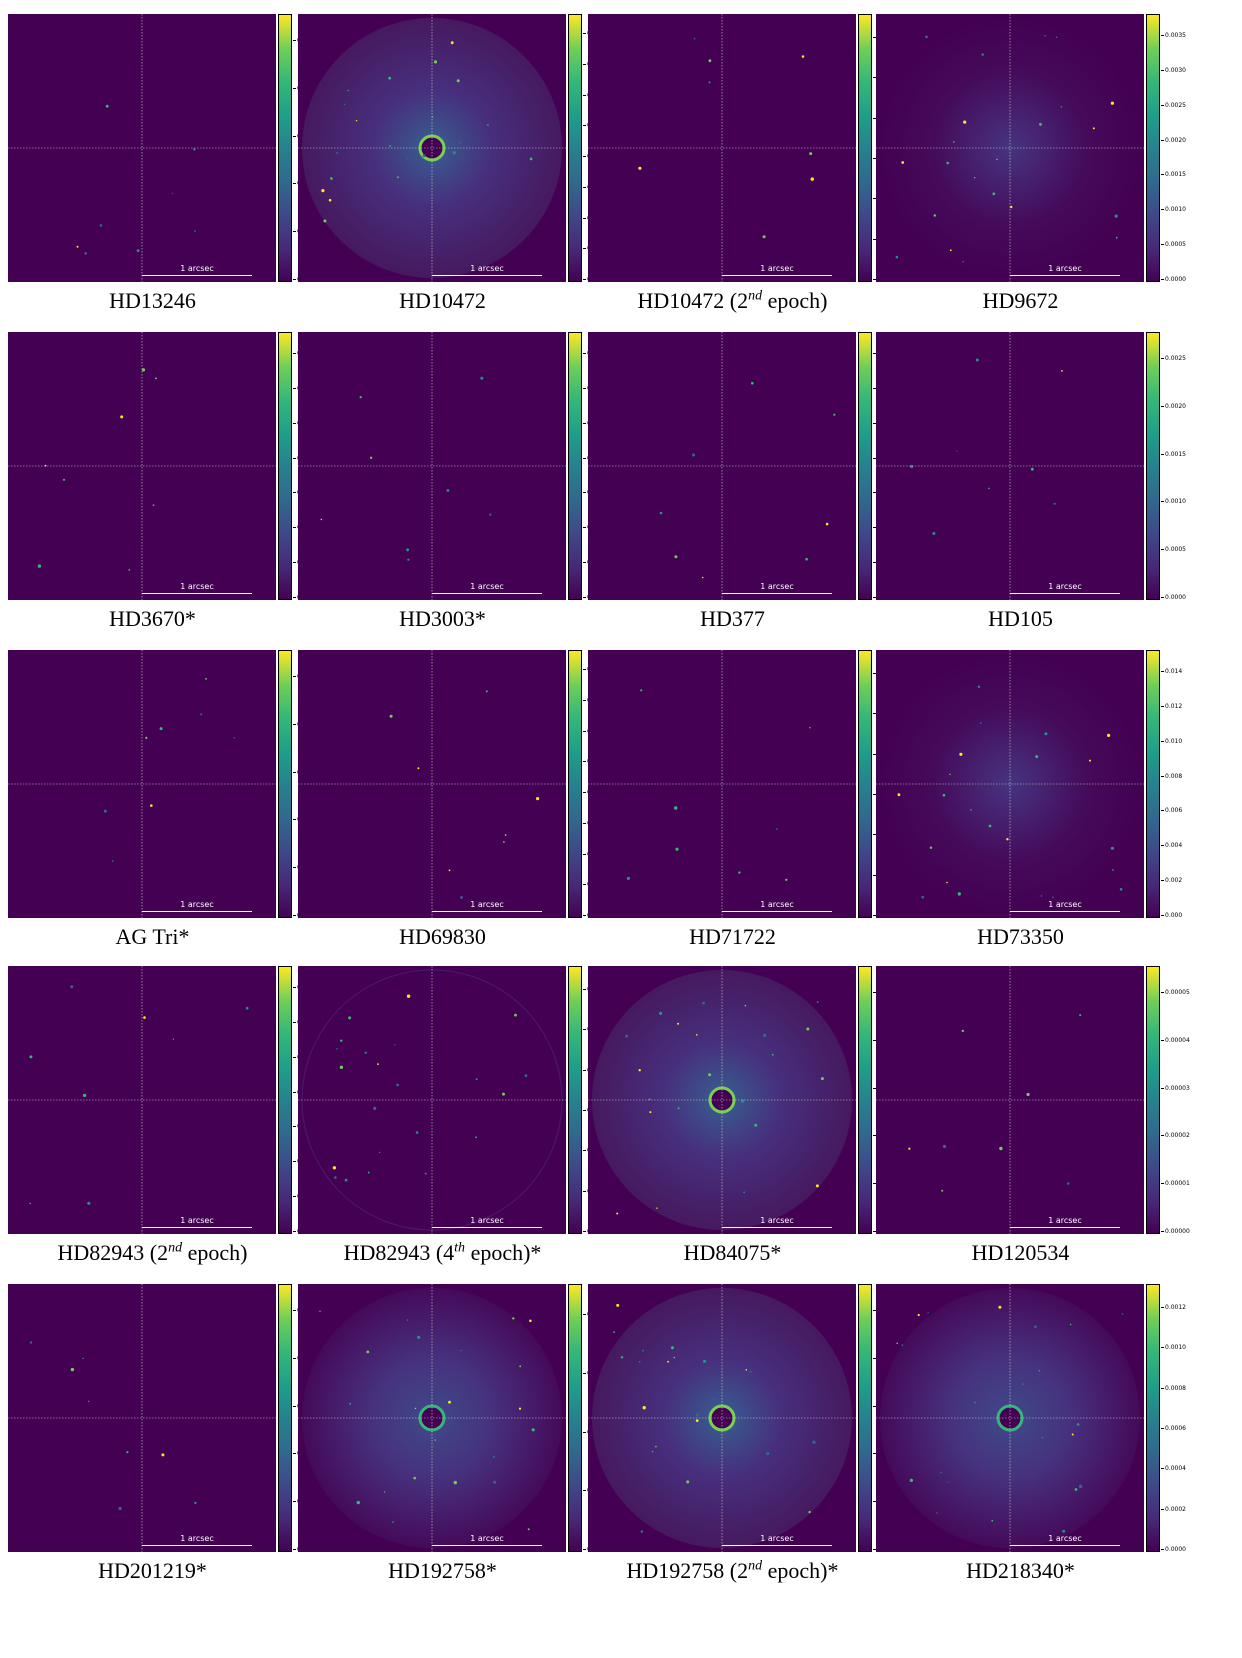  What do you see at coordinates (1173, 70) in the screenshot?
I see `colorbar-tick-label: 0.0030` at bounding box center [1173, 70].